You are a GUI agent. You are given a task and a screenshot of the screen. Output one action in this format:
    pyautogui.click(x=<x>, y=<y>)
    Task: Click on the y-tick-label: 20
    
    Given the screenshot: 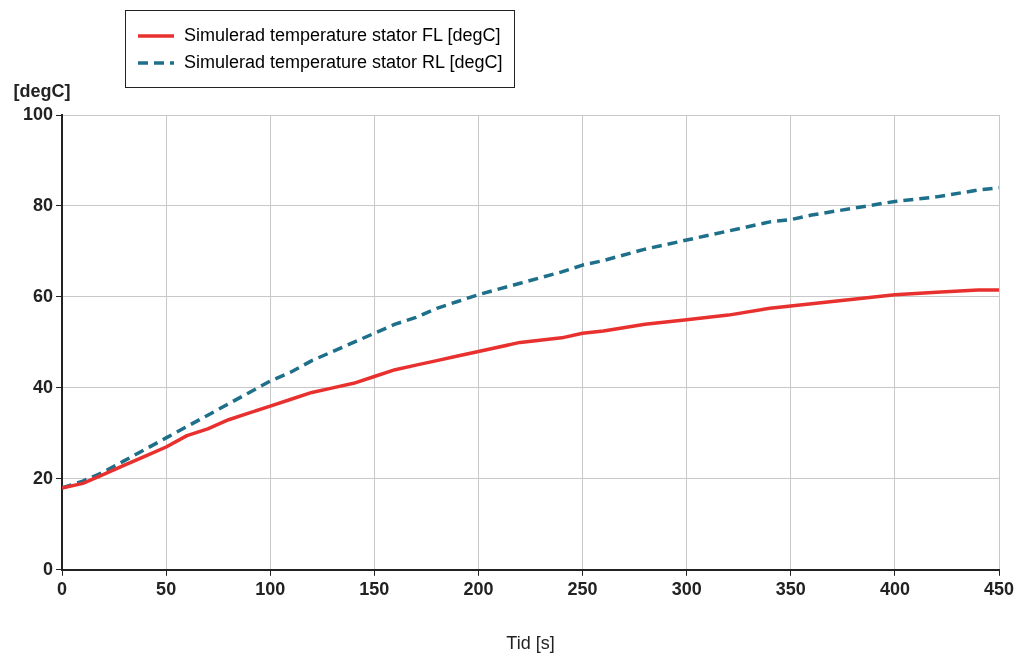 What is the action you would take?
    pyautogui.click(x=43, y=477)
    